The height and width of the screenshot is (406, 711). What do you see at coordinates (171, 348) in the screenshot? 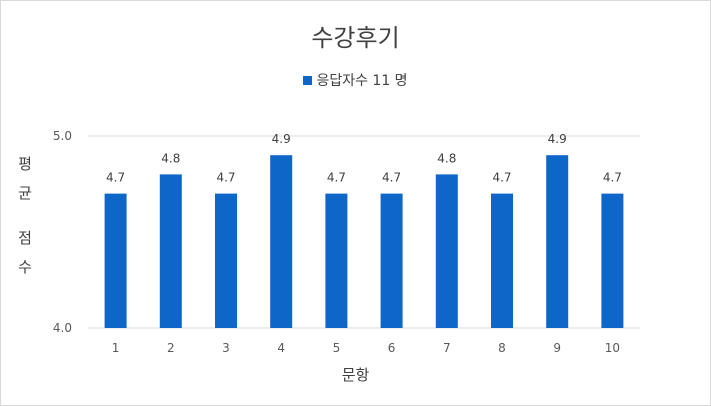
I see `x-tick-label: 2` at bounding box center [171, 348].